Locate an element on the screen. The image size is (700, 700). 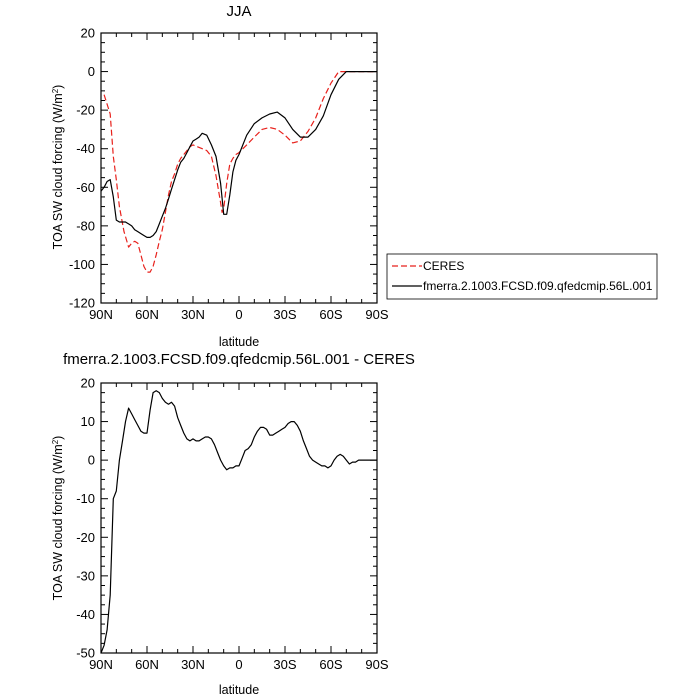
top-x-tick-label: 60N is located at coordinates (147, 314).